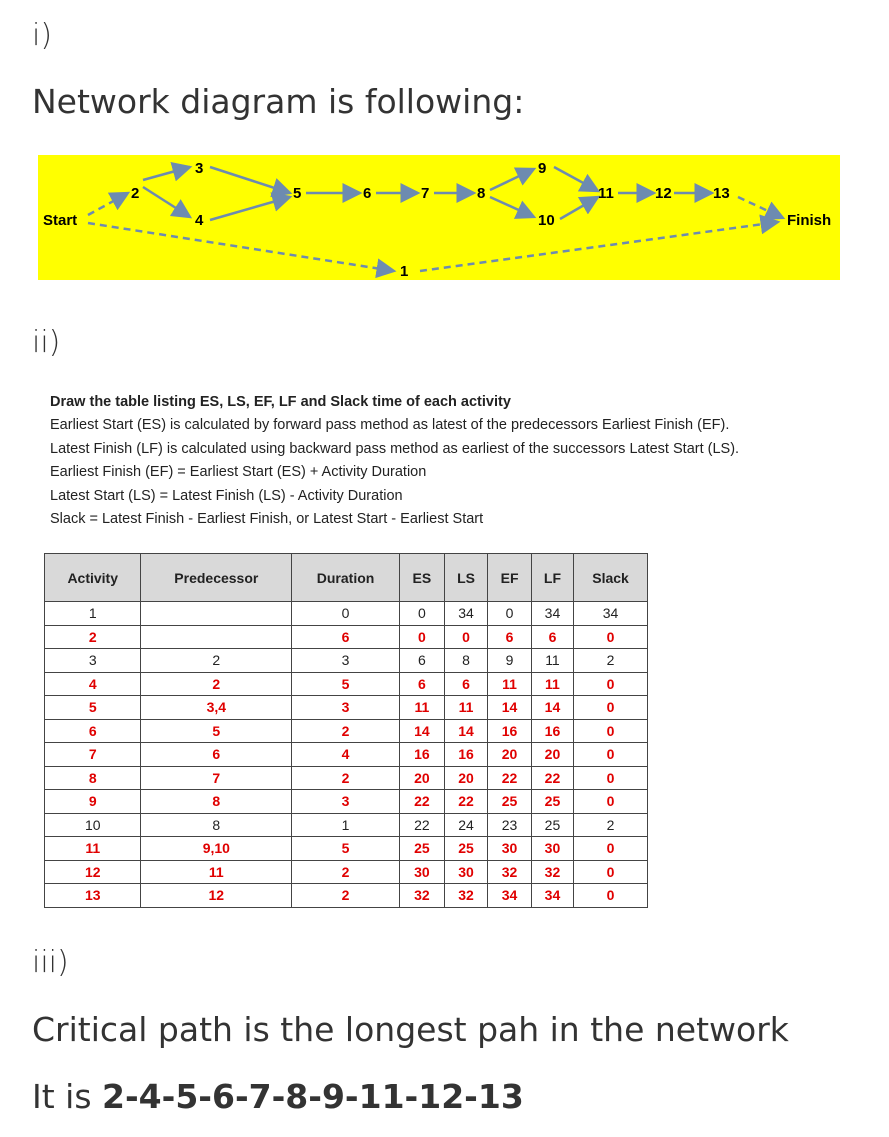 This screenshot has width=889, height=1137. Describe the element at coordinates (67, 1096) in the screenshot. I see `critical-path-prefix: It is` at that location.